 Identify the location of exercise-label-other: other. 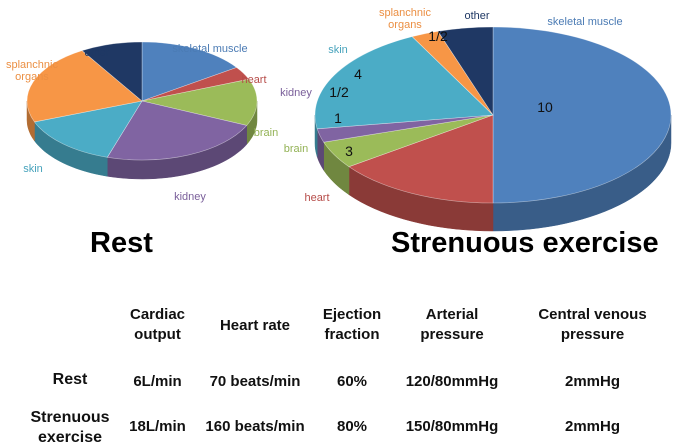
(476, 16).